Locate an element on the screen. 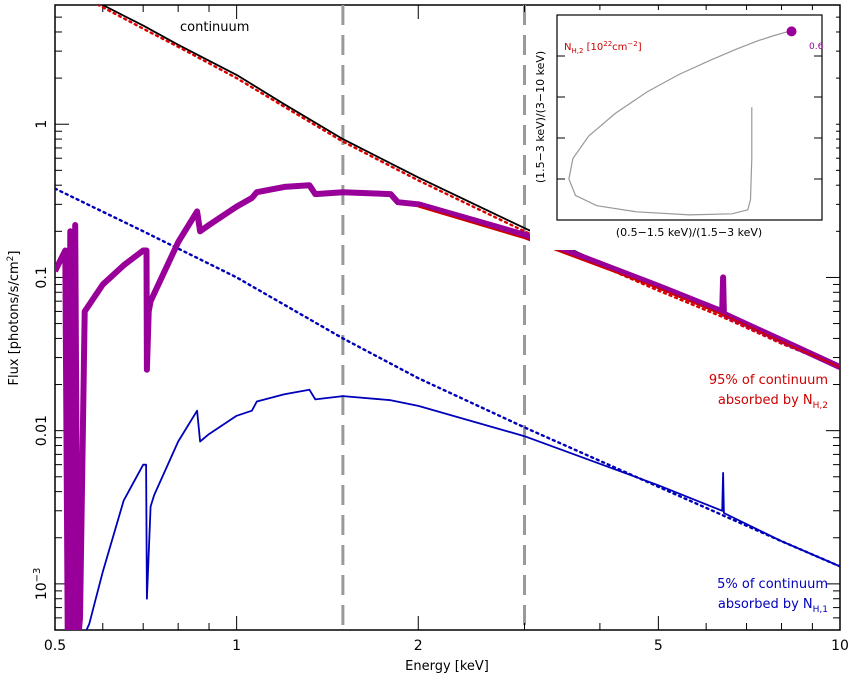 The image size is (850, 684). y-tick-label: 0.1 is located at coordinates (42, 277).